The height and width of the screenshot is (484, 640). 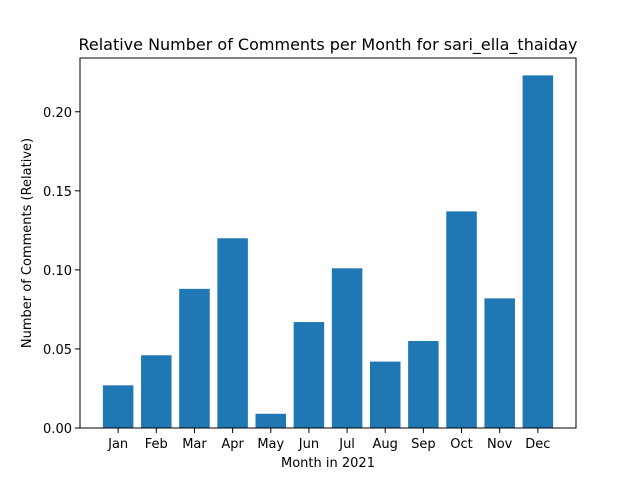 I want to click on y-tick-label-1: 0.05, so click(x=57, y=350).